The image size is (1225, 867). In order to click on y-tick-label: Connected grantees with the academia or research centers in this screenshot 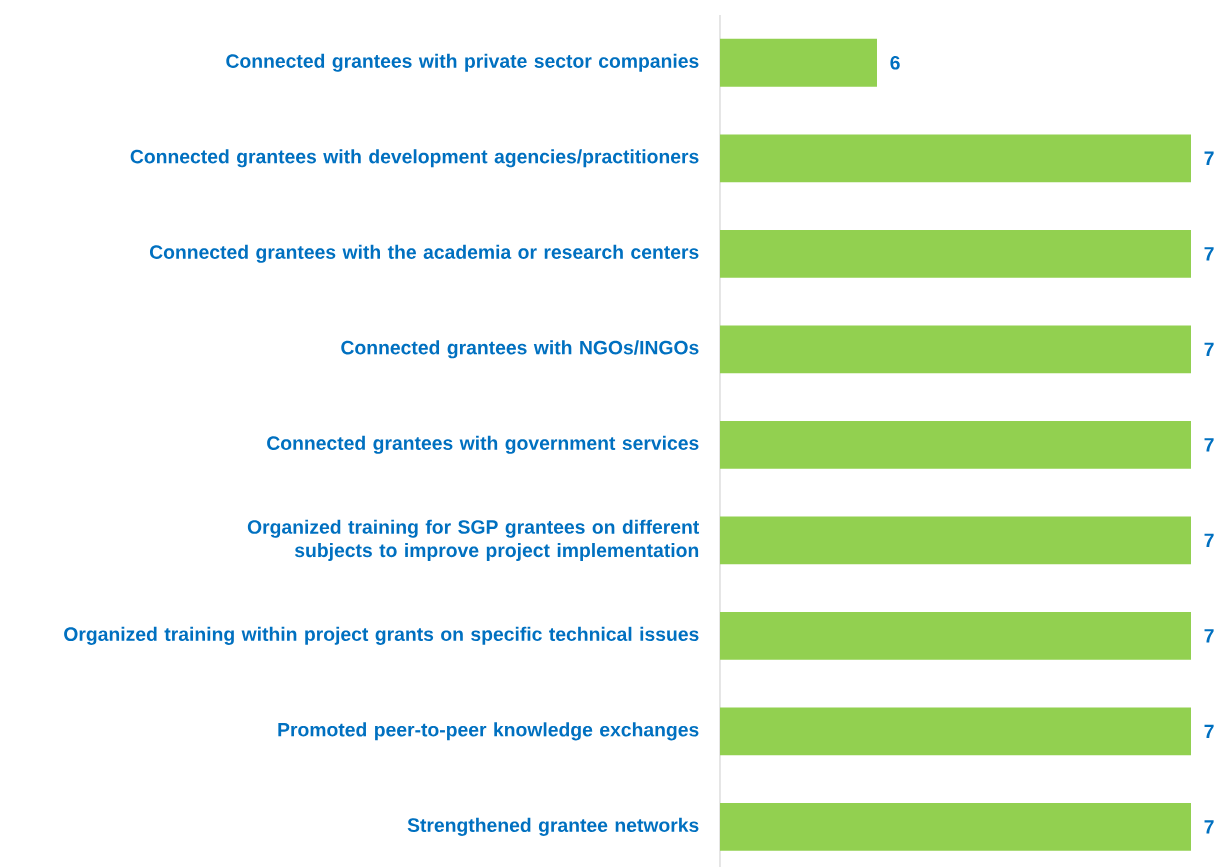, I will do `click(424, 253)`.